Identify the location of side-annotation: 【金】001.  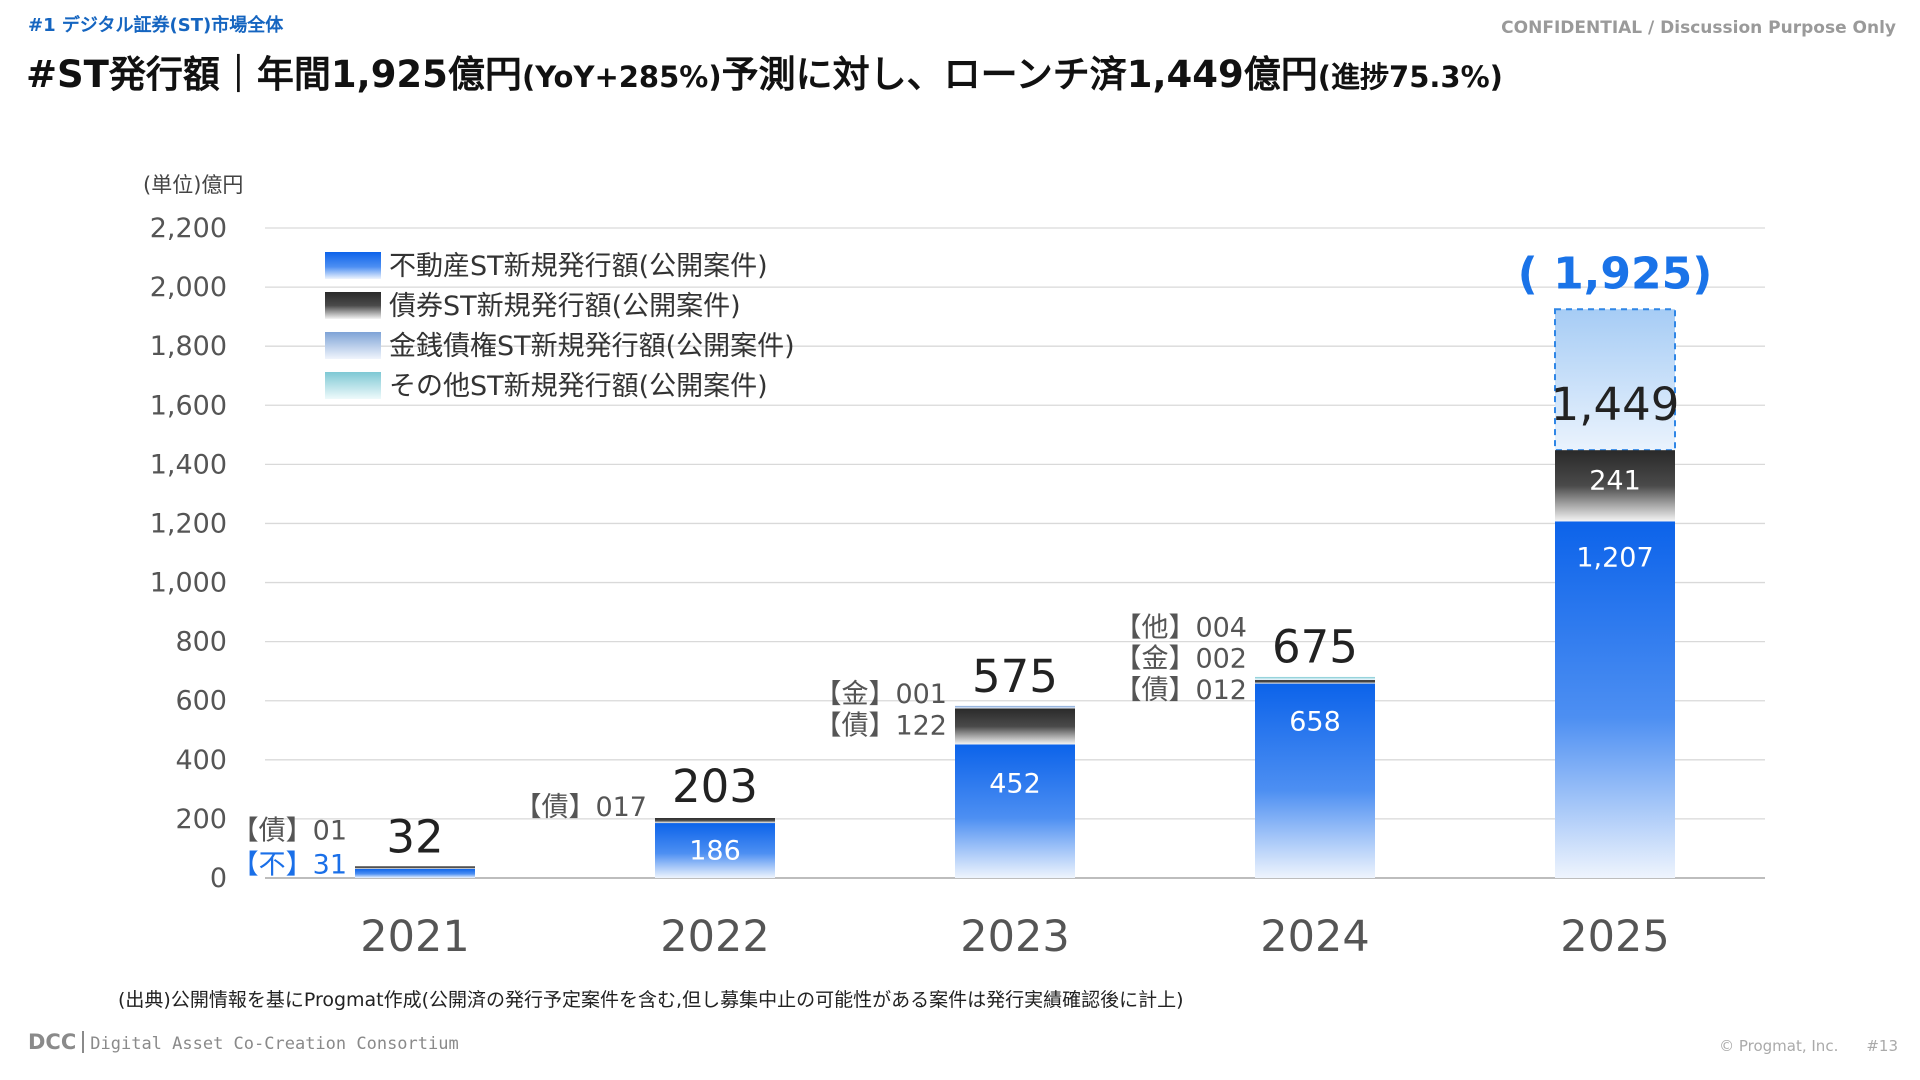
(880, 694).